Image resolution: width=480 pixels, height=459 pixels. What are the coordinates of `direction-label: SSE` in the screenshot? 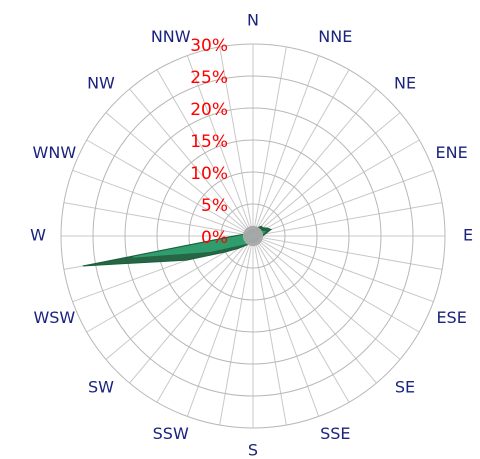 It's located at (335, 433).